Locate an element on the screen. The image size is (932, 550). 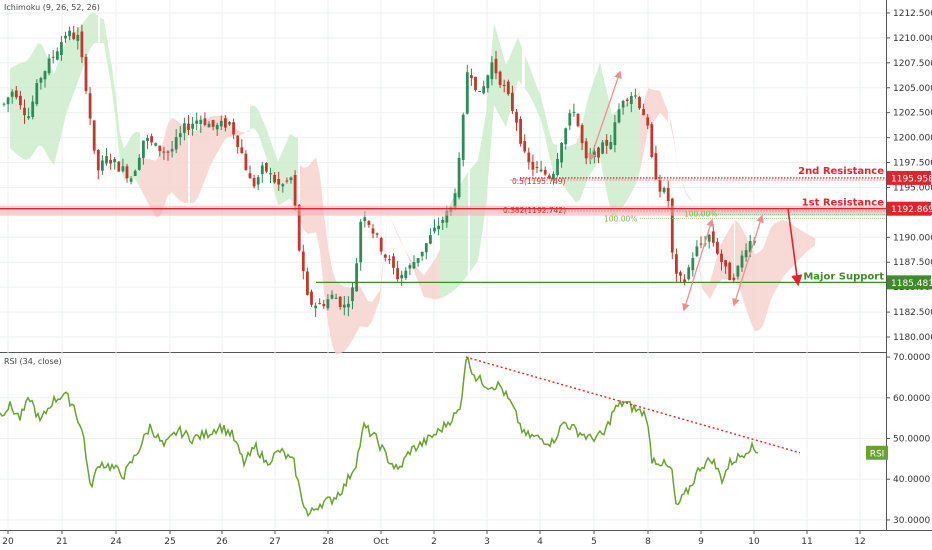
rsi-trendline is located at coordinates (633, 405).